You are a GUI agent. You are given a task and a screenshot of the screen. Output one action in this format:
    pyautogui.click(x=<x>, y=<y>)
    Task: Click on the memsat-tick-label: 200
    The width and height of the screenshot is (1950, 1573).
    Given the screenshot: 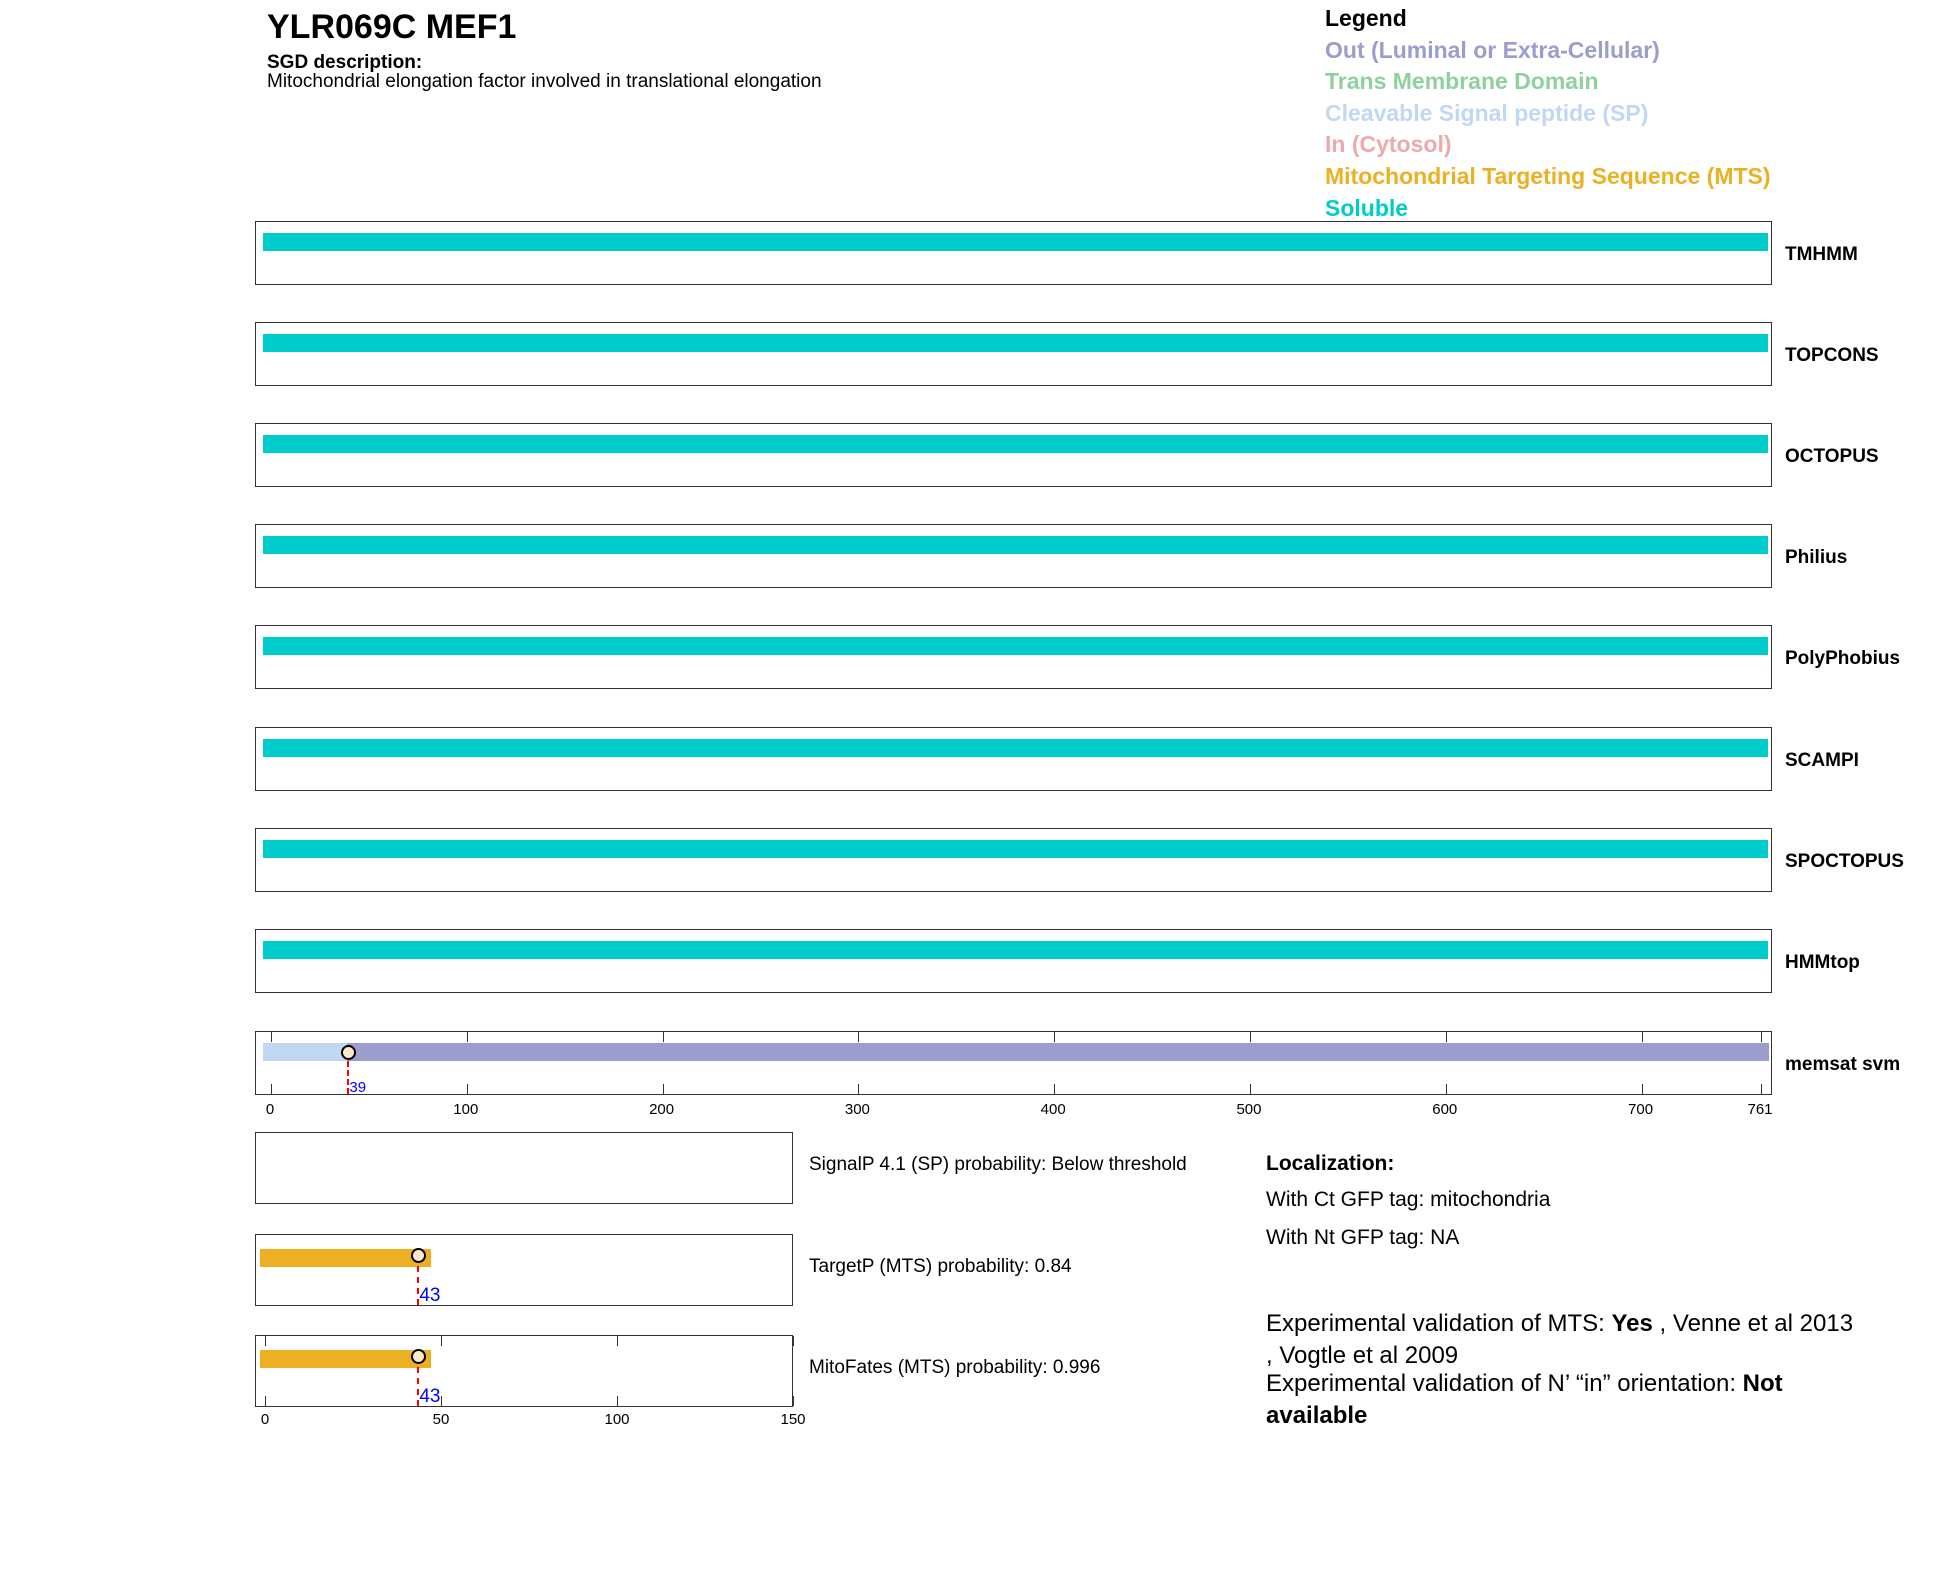 What is the action you would take?
    pyautogui.click(x=662, y=1109)
    